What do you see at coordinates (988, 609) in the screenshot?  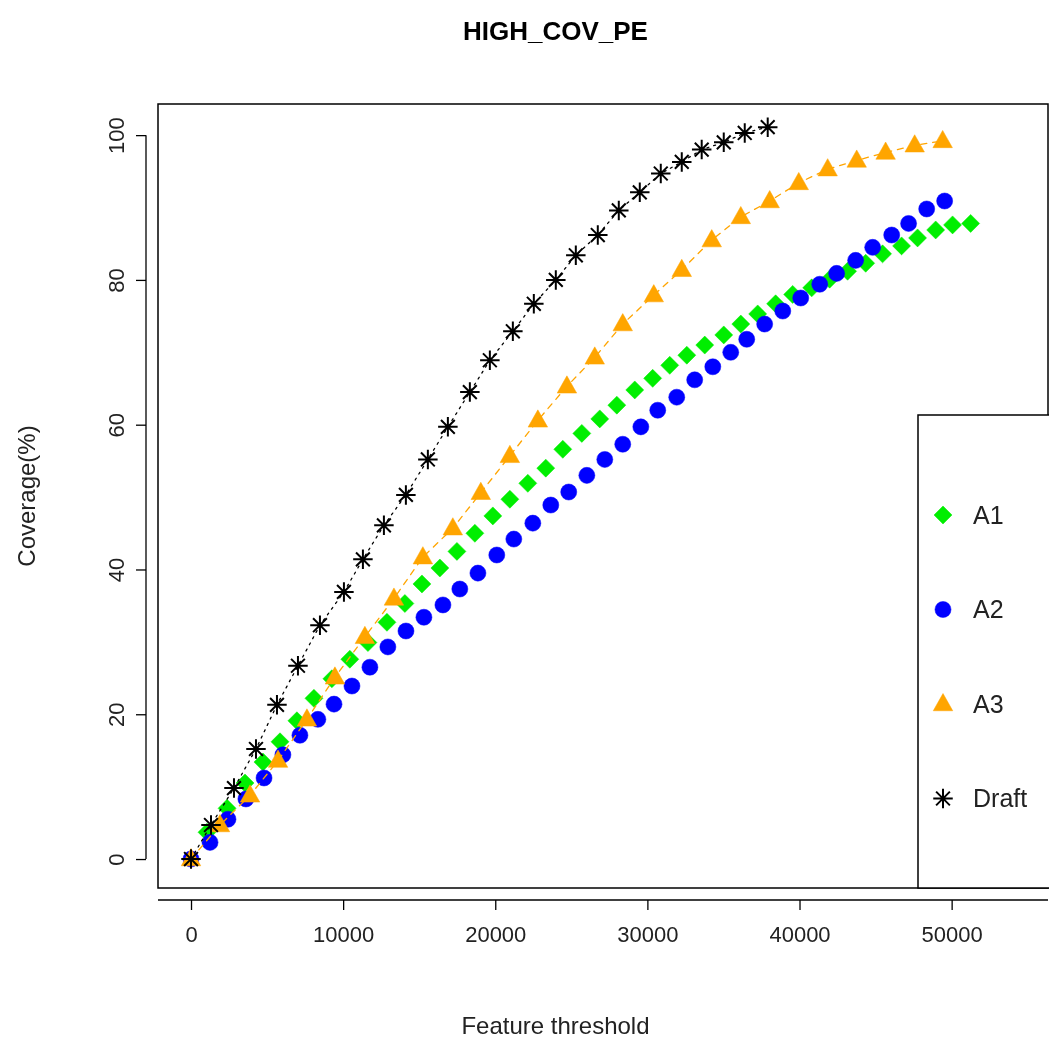 I see `legend-label: A2` at bounding box center [988, 609].